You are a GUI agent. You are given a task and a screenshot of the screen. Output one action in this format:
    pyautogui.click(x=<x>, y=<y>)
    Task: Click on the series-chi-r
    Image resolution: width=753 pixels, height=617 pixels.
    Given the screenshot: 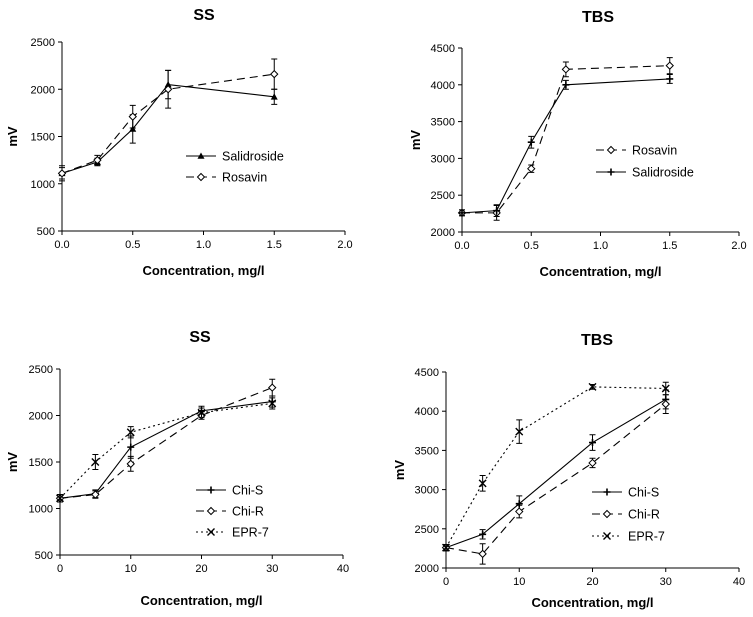 What is the action you would take?
    pyautogui.click(x=555, y=479)
    